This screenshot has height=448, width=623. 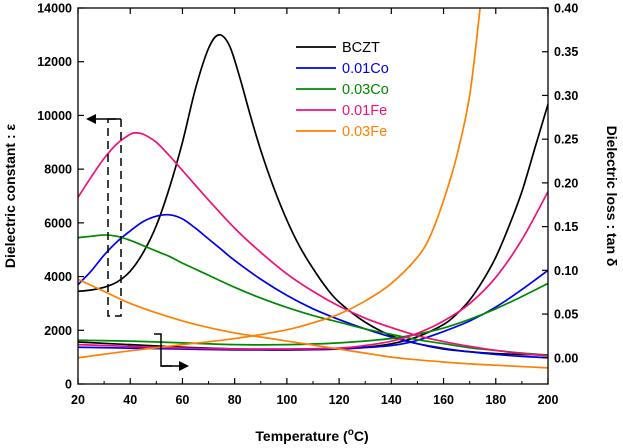 I want to click on x-axis-title-prefix: Temperature (, so click(x=301, y=436).